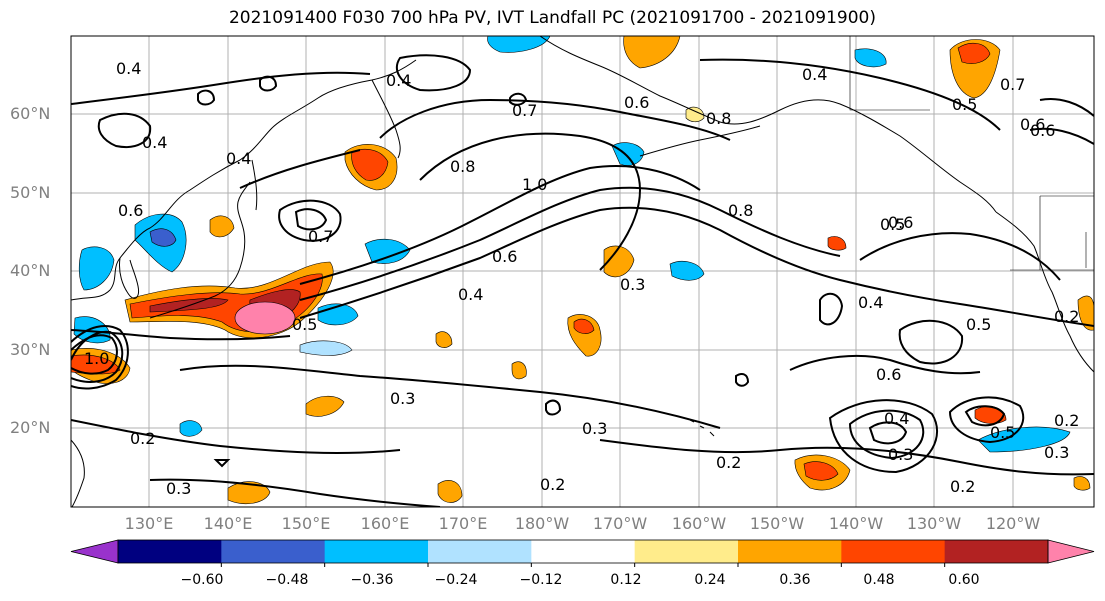 This screenshot has height=601, width=1105. Describe the element at coordinates (370, 165) in the screenshot. I see `shade-kamchatka-red` at that location.